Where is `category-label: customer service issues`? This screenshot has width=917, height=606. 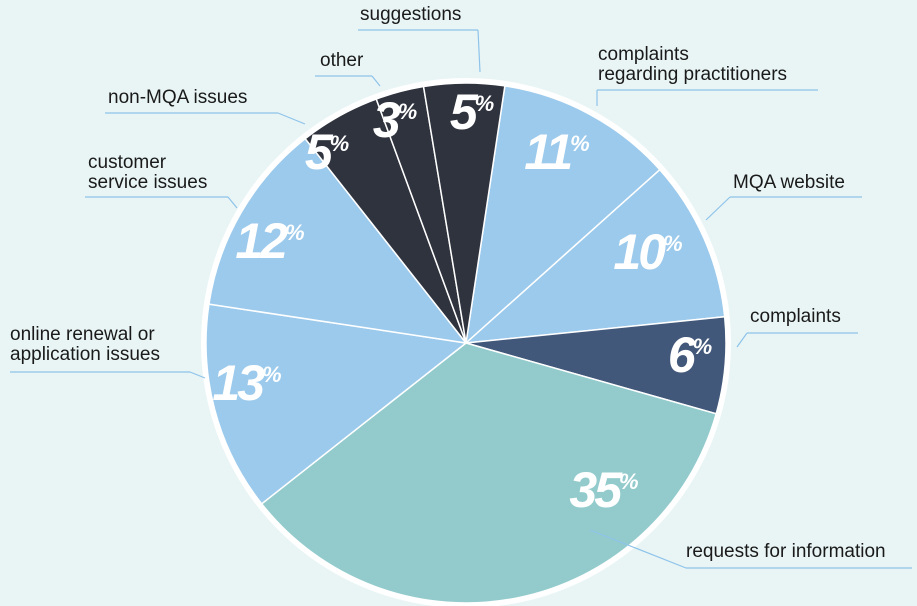
category-label: customer service issues is located at coordinates (147, 172).